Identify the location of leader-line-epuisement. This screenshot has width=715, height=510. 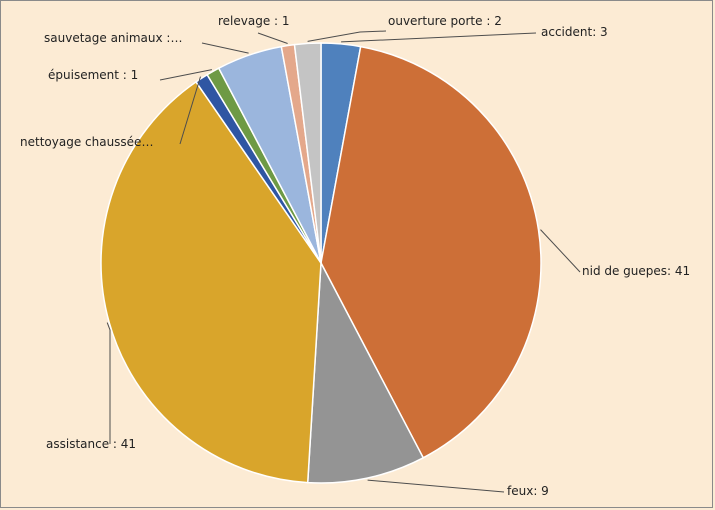
(185, 75).